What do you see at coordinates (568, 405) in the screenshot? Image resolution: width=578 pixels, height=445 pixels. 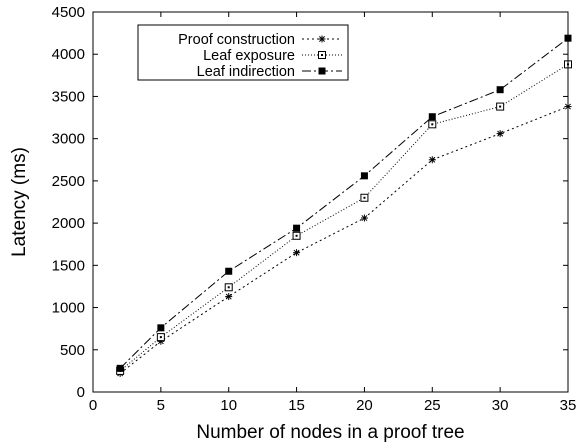 I see `x-tick-label: 35` at bounding box center [568, 405].